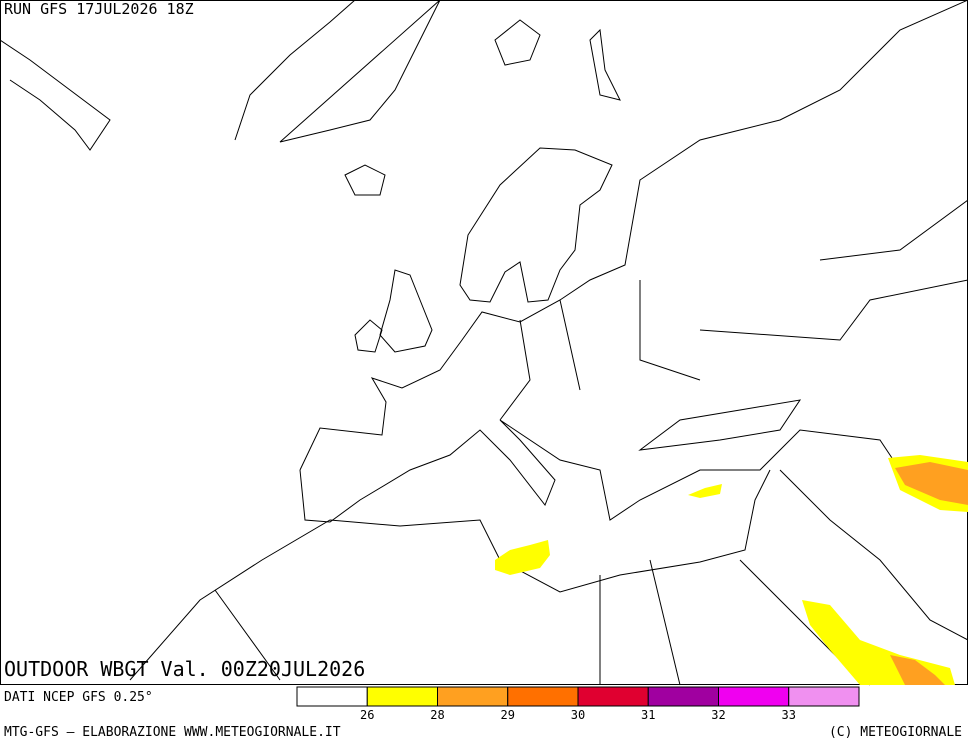 This screenshot has width=968, height=745. I want to click on greenland, so click(337, 71).